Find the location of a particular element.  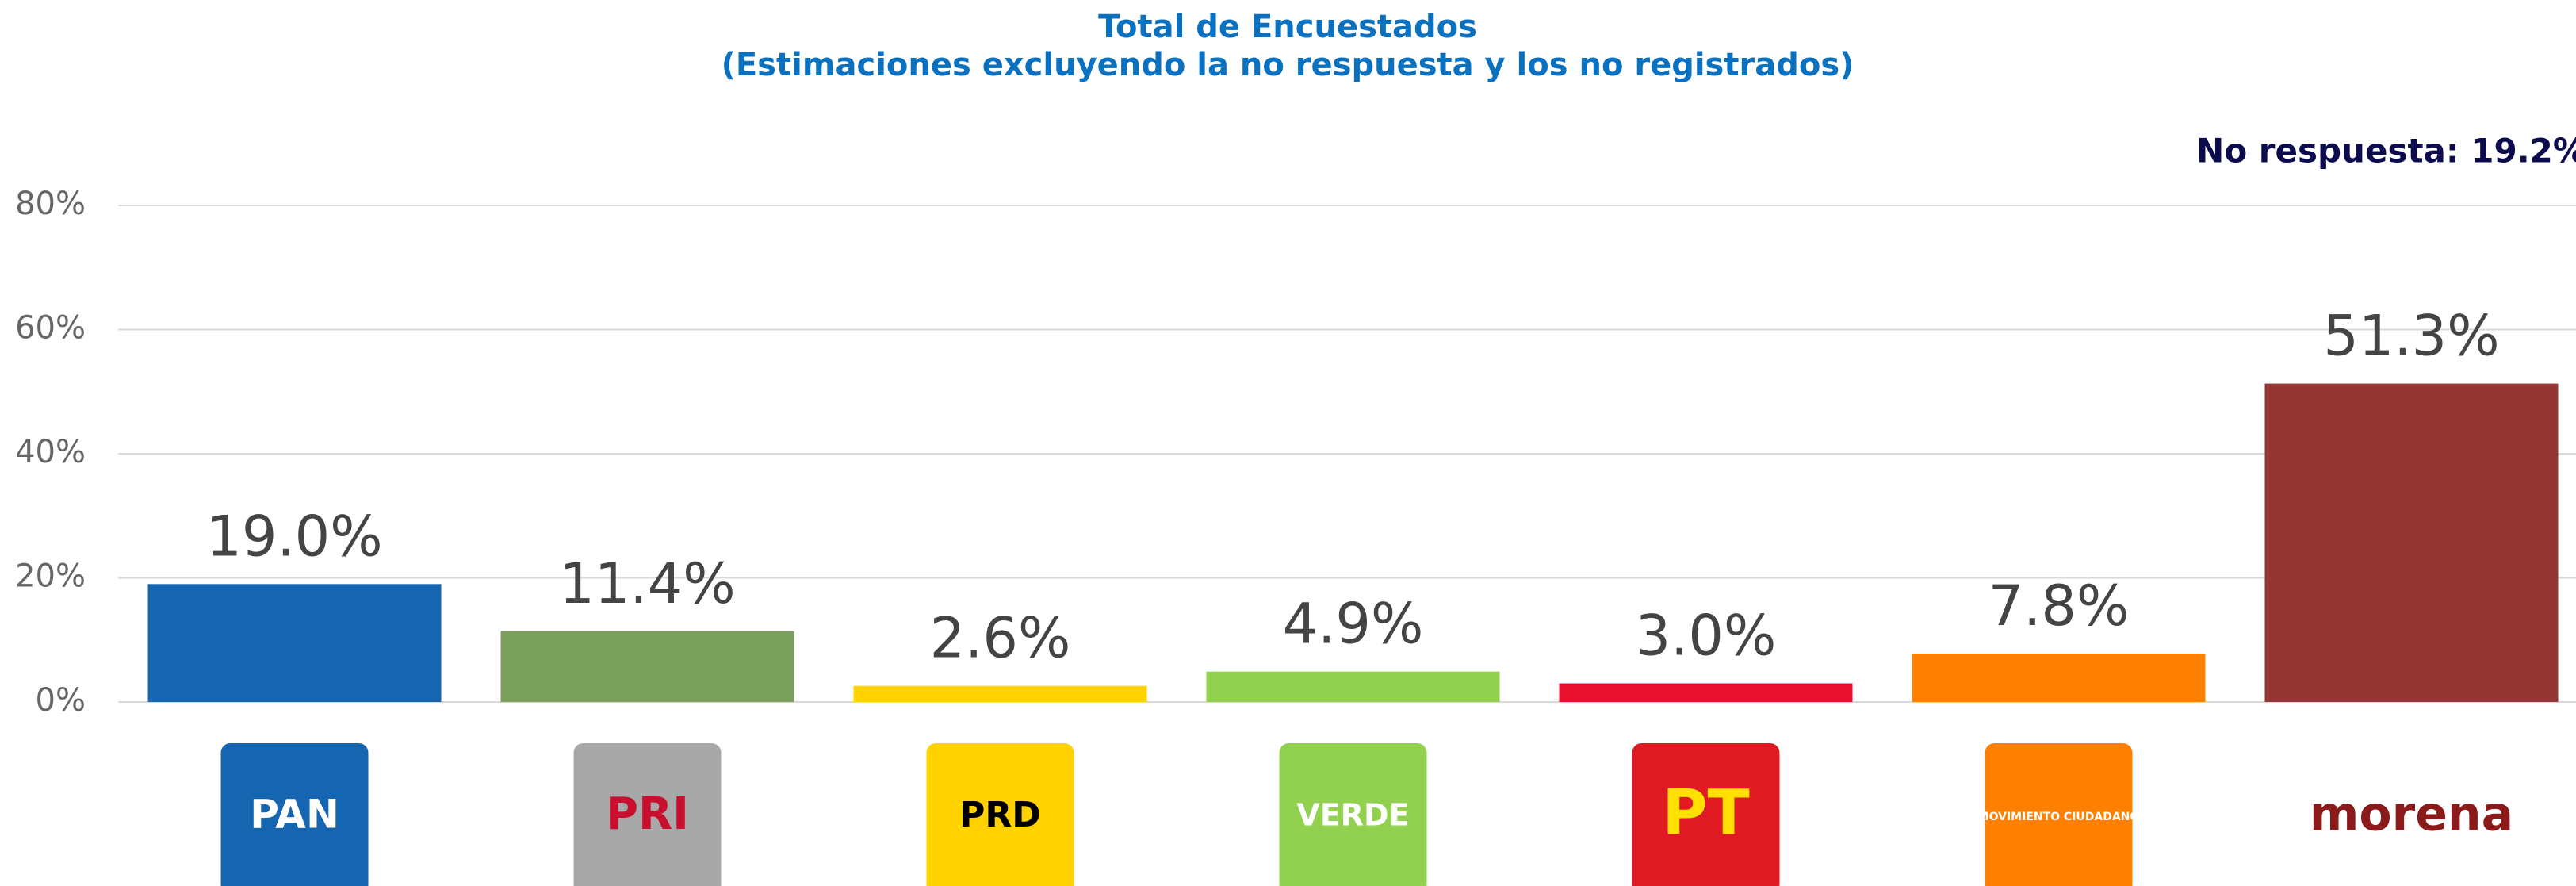

x-tick-label: morena is located at coordinates (2411, 814).